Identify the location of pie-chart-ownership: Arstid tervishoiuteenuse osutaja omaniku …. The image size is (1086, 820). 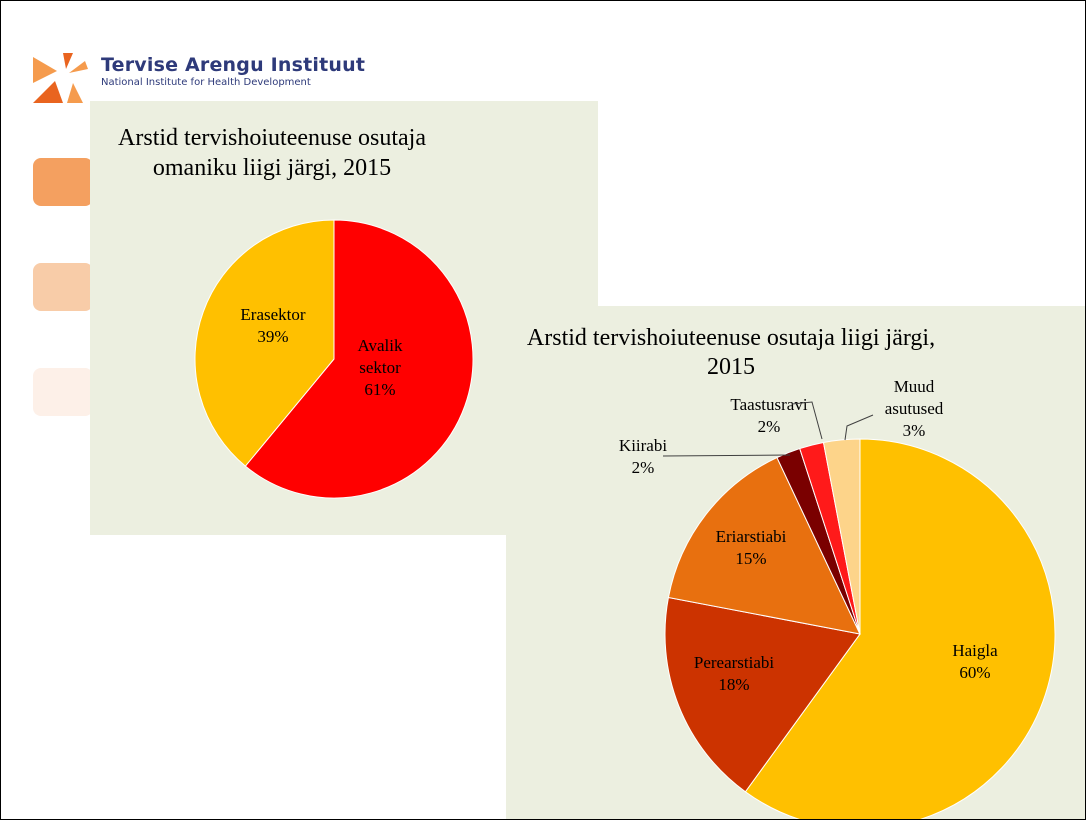
(296, 312).